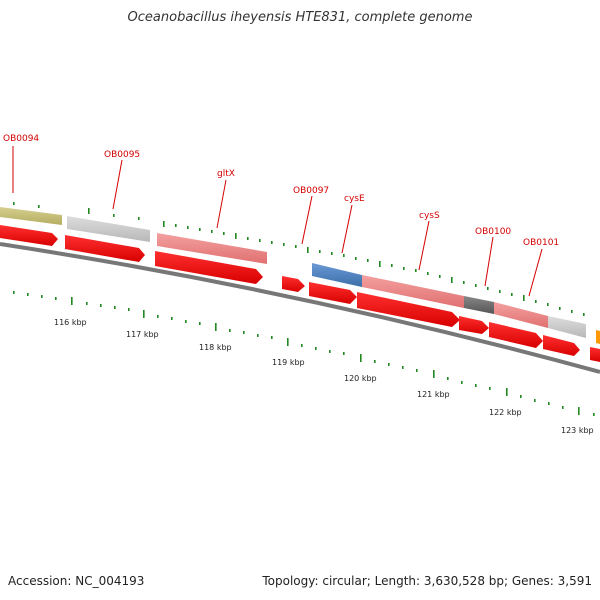 This screenshot has width=600, height=600. What do you see at coordinates (215, 347) in the screenshot?
I see `kbp-label-118: 118 kbp` at bounding box center [215, 347].